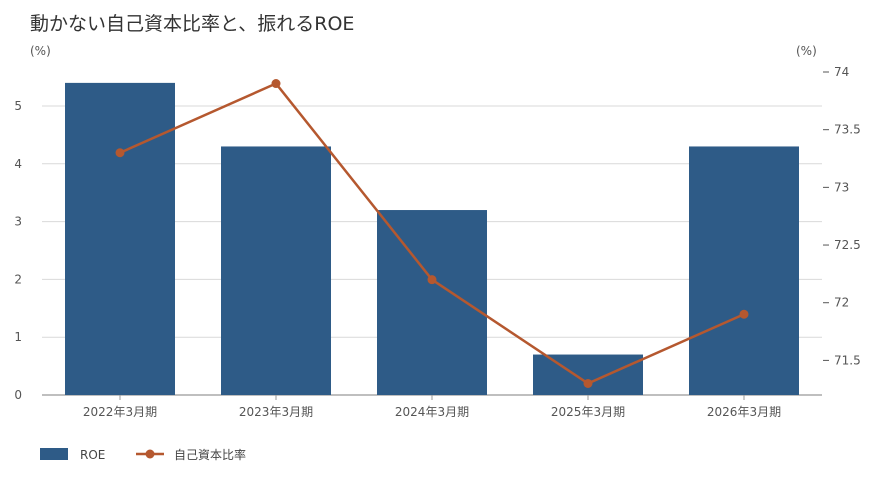 The width and height of the screenshot is (870, 477). I want to click on x-axis: 2022年3月期 2023年3月期 2024年3月期 2025年3月期 2026年3月期, so click(432, 407).